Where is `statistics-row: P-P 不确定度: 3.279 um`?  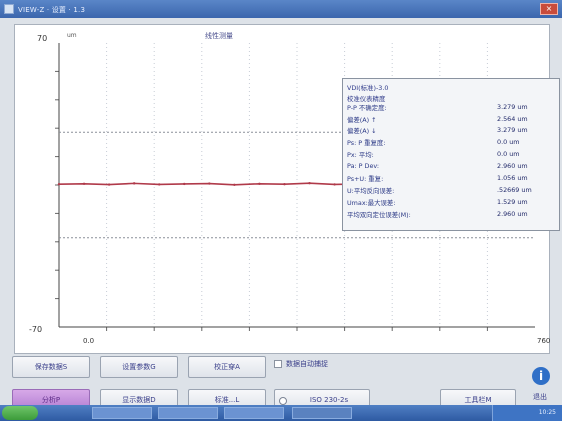
statistics-row: P-P 不确定度: 3.279 um is located at coordinates (437, 107).